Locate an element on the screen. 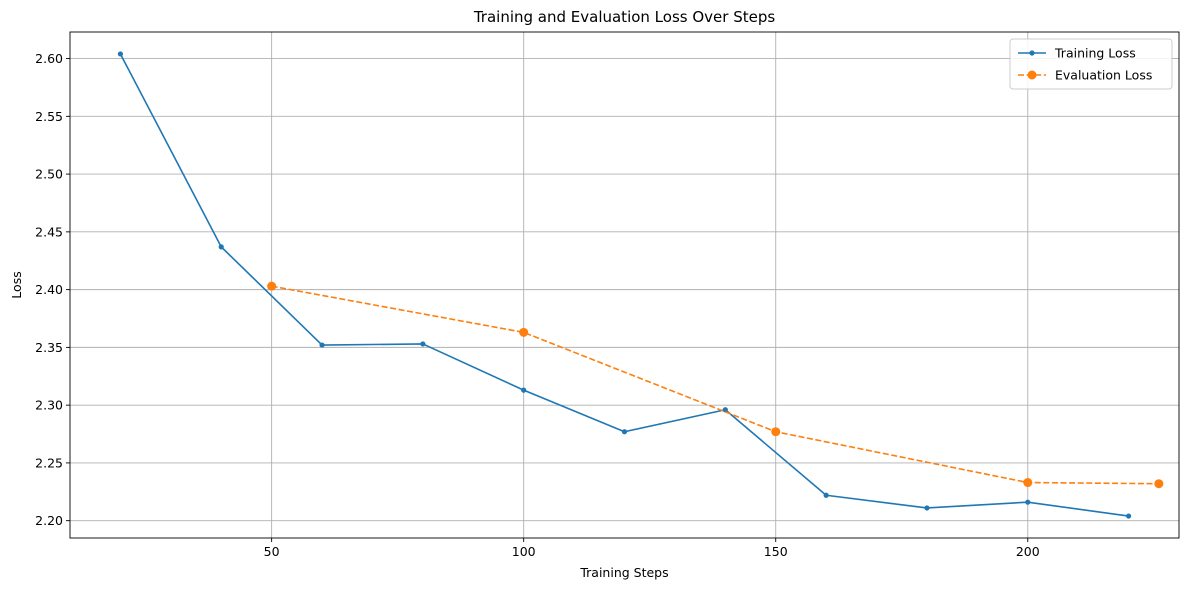  x-tick-label: 150 is located at coordinates (776, 551).